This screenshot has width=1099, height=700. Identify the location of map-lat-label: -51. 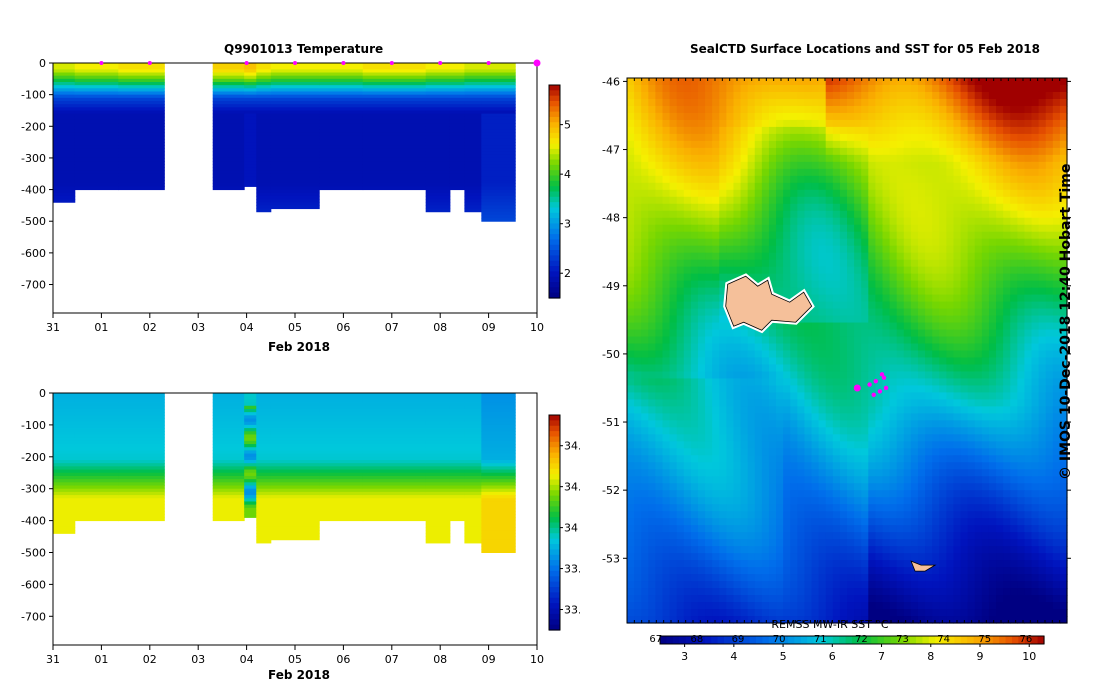
(611, 422).